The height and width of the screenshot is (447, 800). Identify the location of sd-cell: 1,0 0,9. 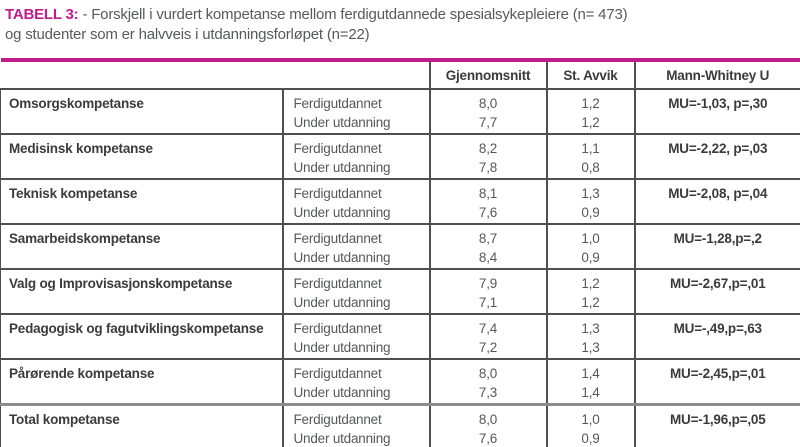
(590, 425).